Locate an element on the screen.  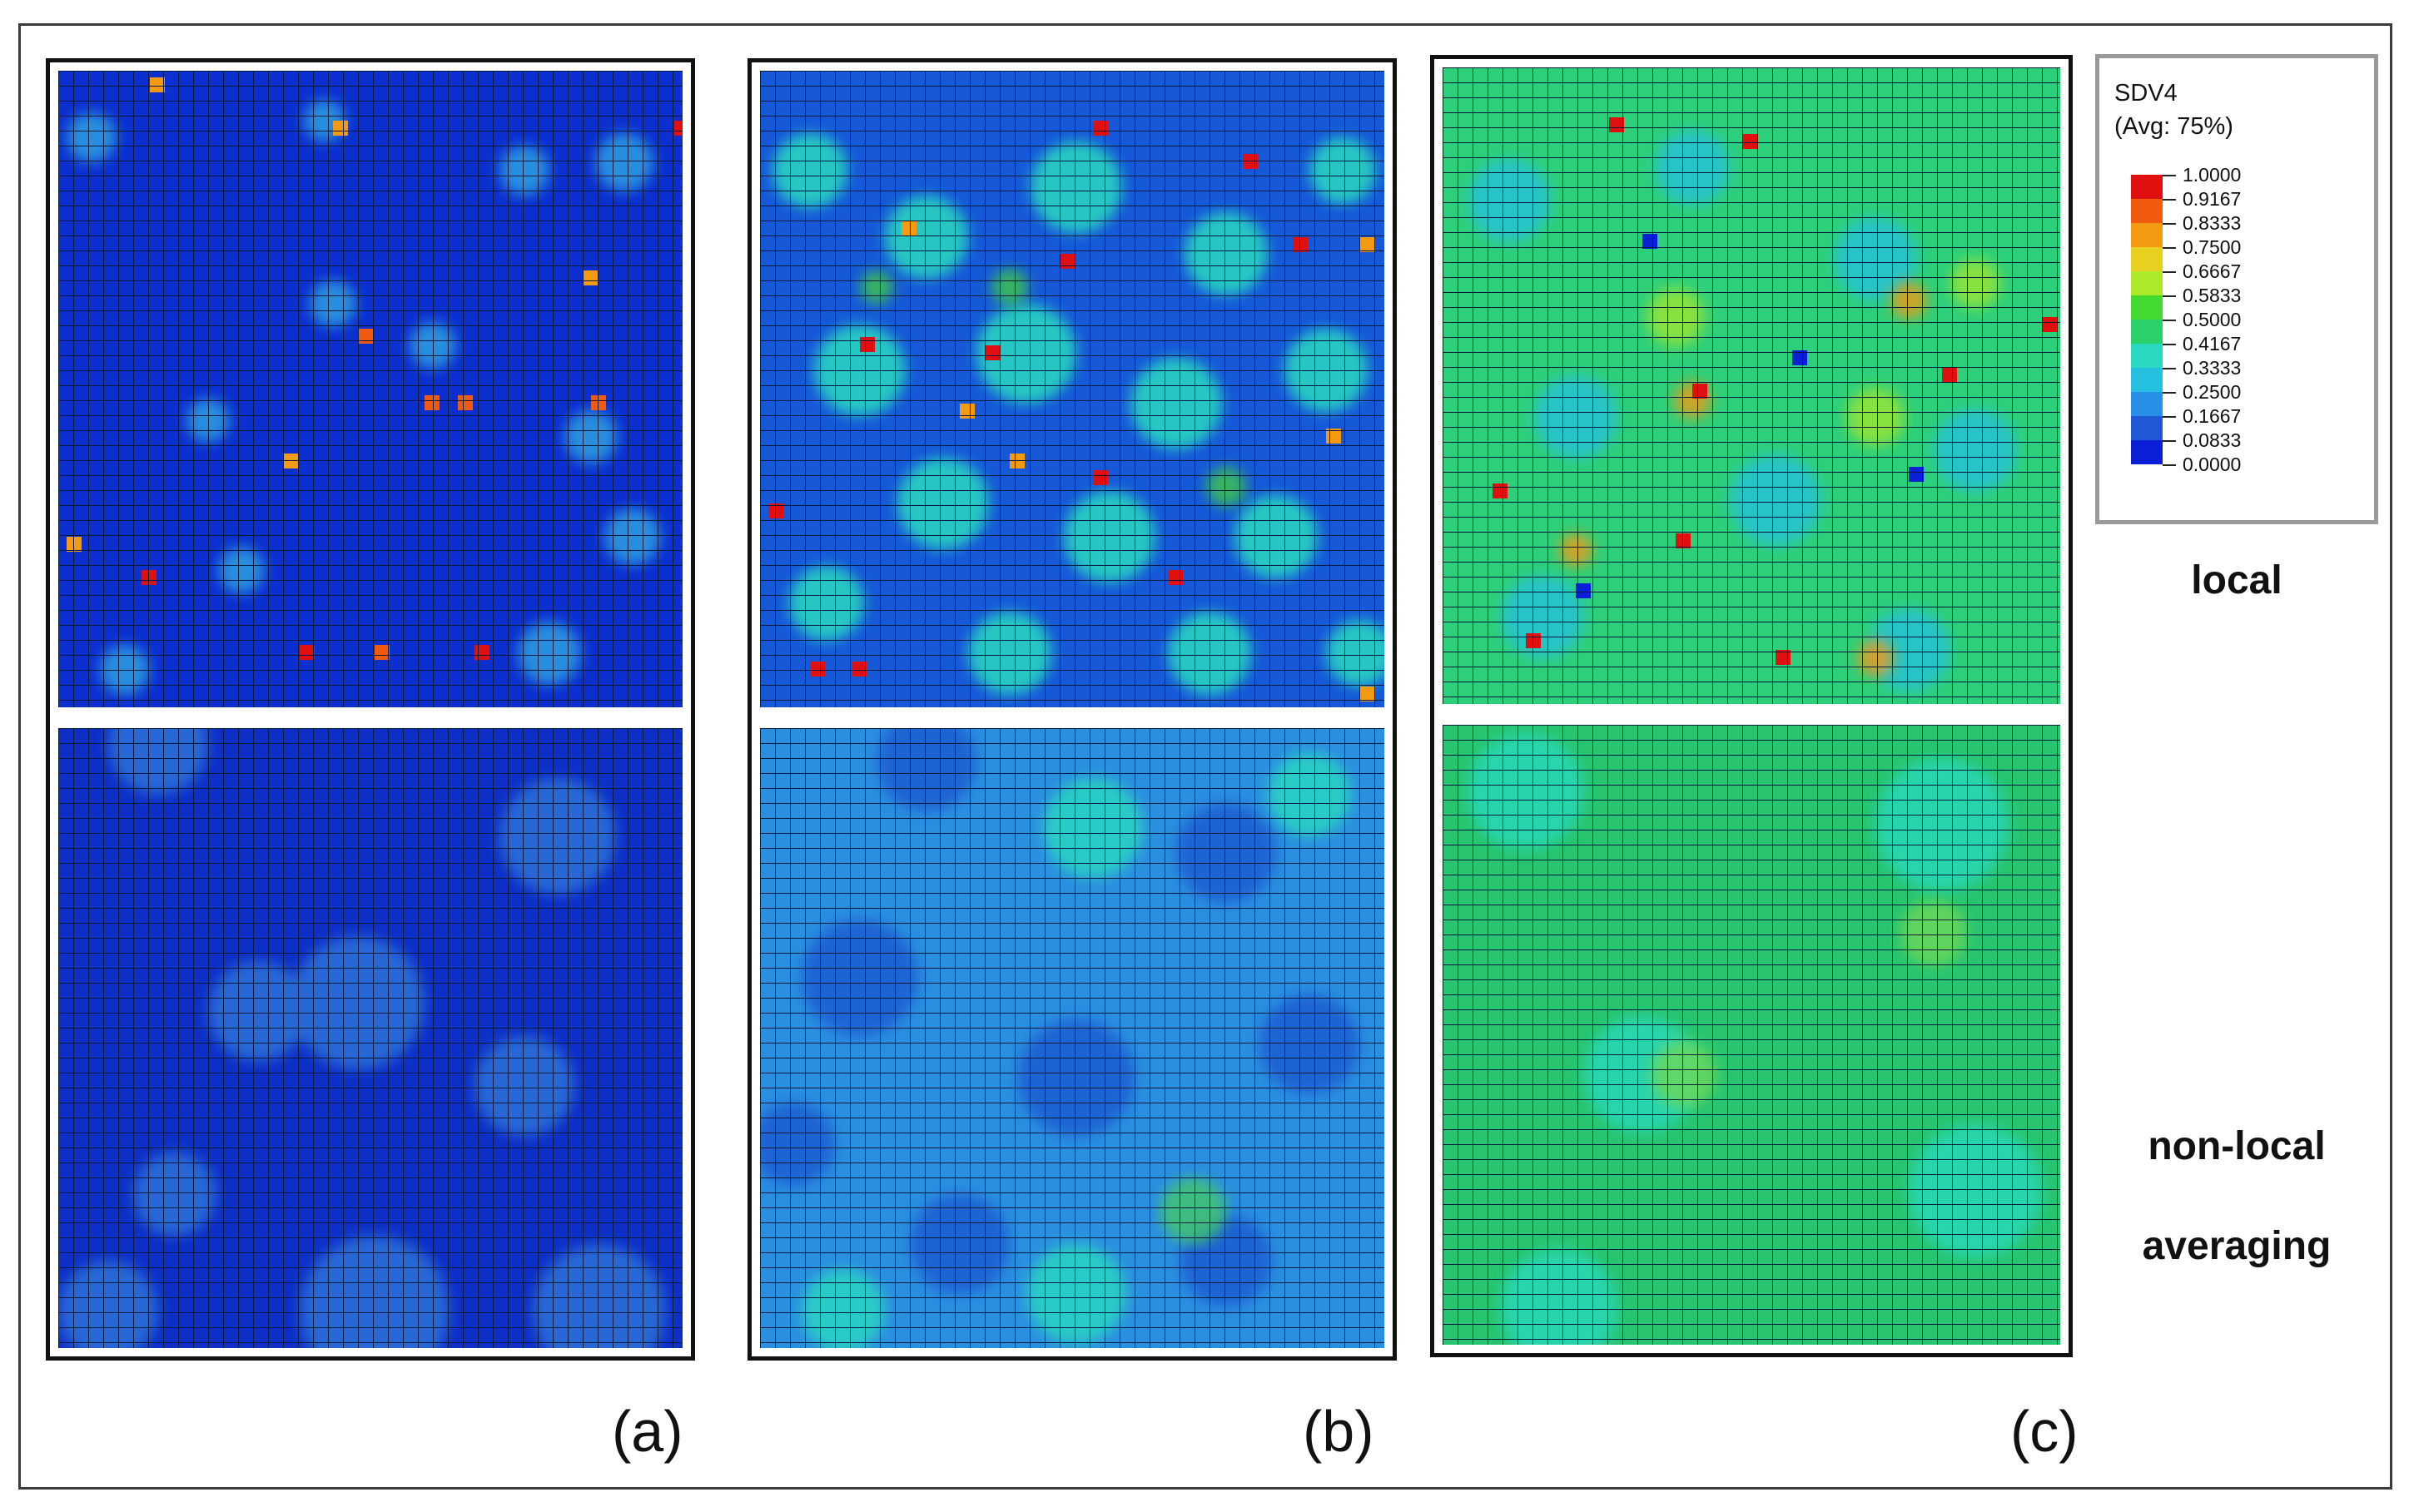
legend-averaging: (Avg: 75%) is located at coordinates (2173, 126).